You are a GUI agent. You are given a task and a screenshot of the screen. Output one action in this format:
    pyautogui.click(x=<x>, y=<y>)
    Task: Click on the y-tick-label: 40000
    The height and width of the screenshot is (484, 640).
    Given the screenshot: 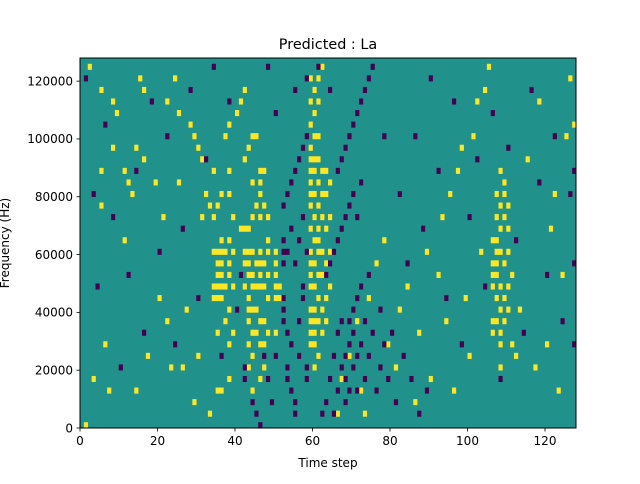 What is the action you would take?
    pyautogui.click(x=54, y=313)
    